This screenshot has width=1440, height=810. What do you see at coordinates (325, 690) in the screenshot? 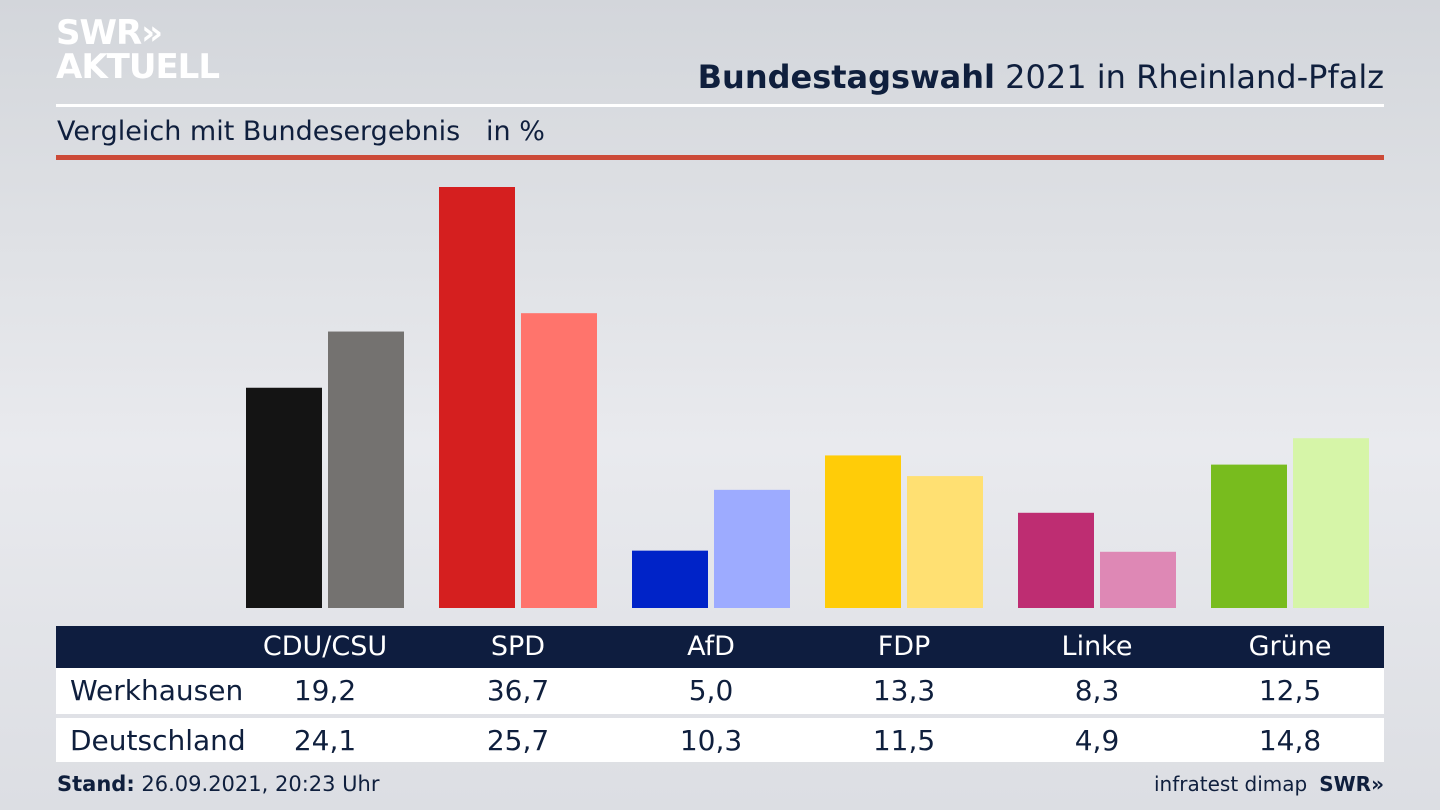
I see `value-cell: 19,2` at bounding box center [325, 690].